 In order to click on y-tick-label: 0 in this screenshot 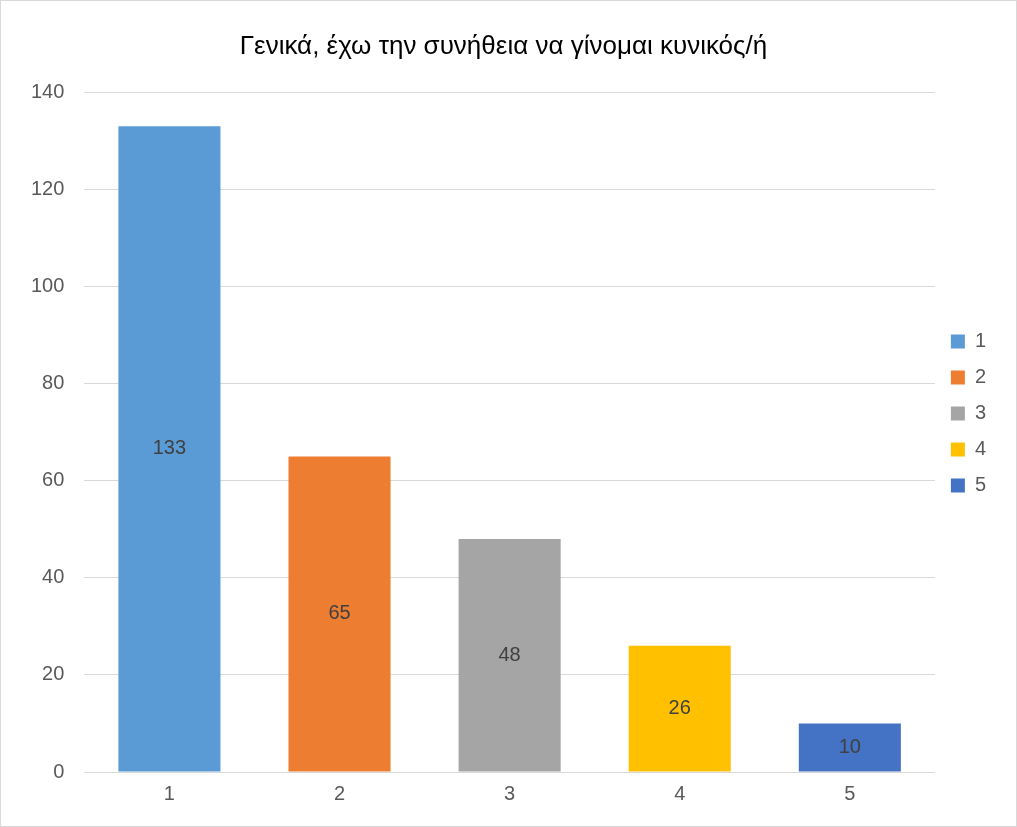, I will do `click(59, 770)`.